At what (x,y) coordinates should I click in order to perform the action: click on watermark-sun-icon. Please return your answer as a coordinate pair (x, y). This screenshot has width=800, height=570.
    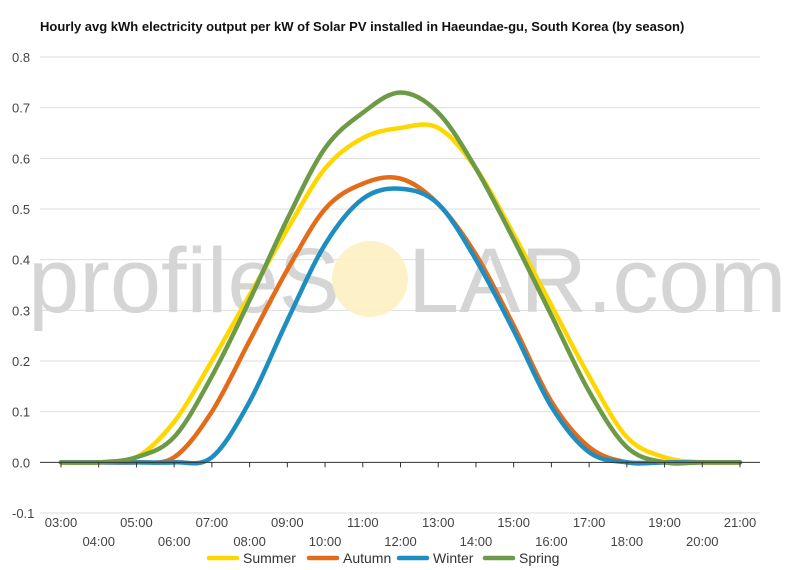
    Looking at the image, I should click on (370, 279).